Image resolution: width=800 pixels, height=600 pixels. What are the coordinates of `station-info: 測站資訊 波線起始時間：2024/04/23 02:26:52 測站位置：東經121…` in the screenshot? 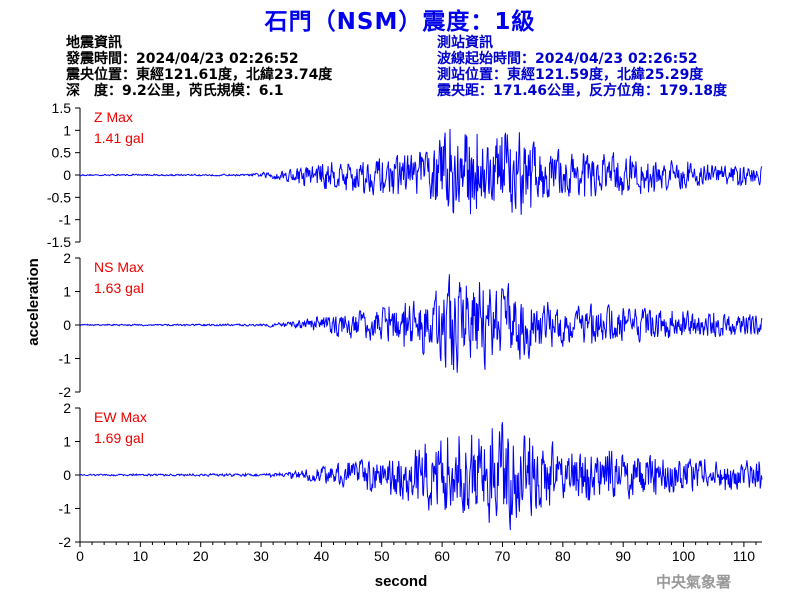 It's located at (582, 67).